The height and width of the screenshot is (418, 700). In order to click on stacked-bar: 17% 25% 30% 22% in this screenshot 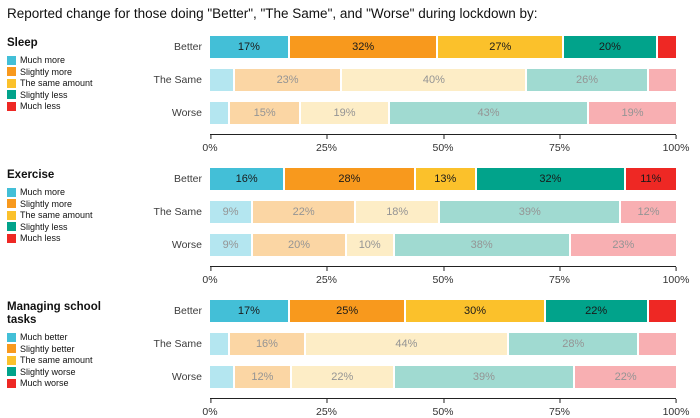, I will do `click(443, 311)`.